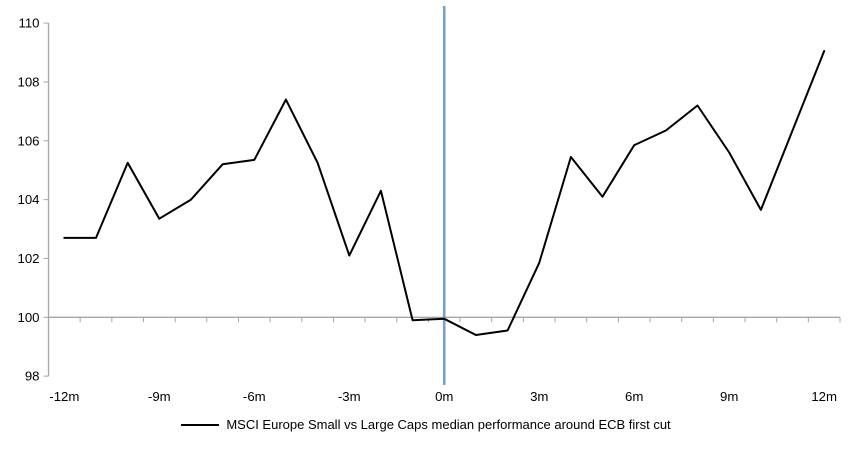  I want to click on x-tick-label: 12m, so click(824, 396).